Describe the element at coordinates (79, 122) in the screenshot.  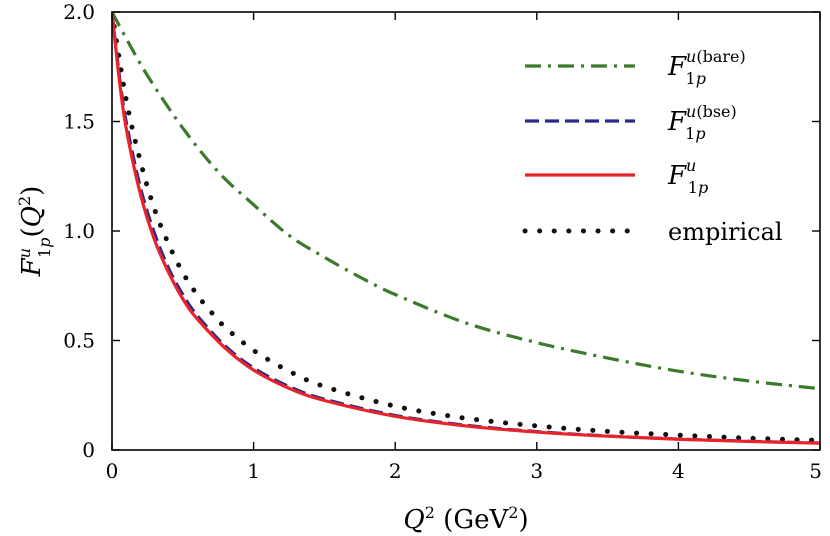
I see `y-tick-label: 1.5` at that location.